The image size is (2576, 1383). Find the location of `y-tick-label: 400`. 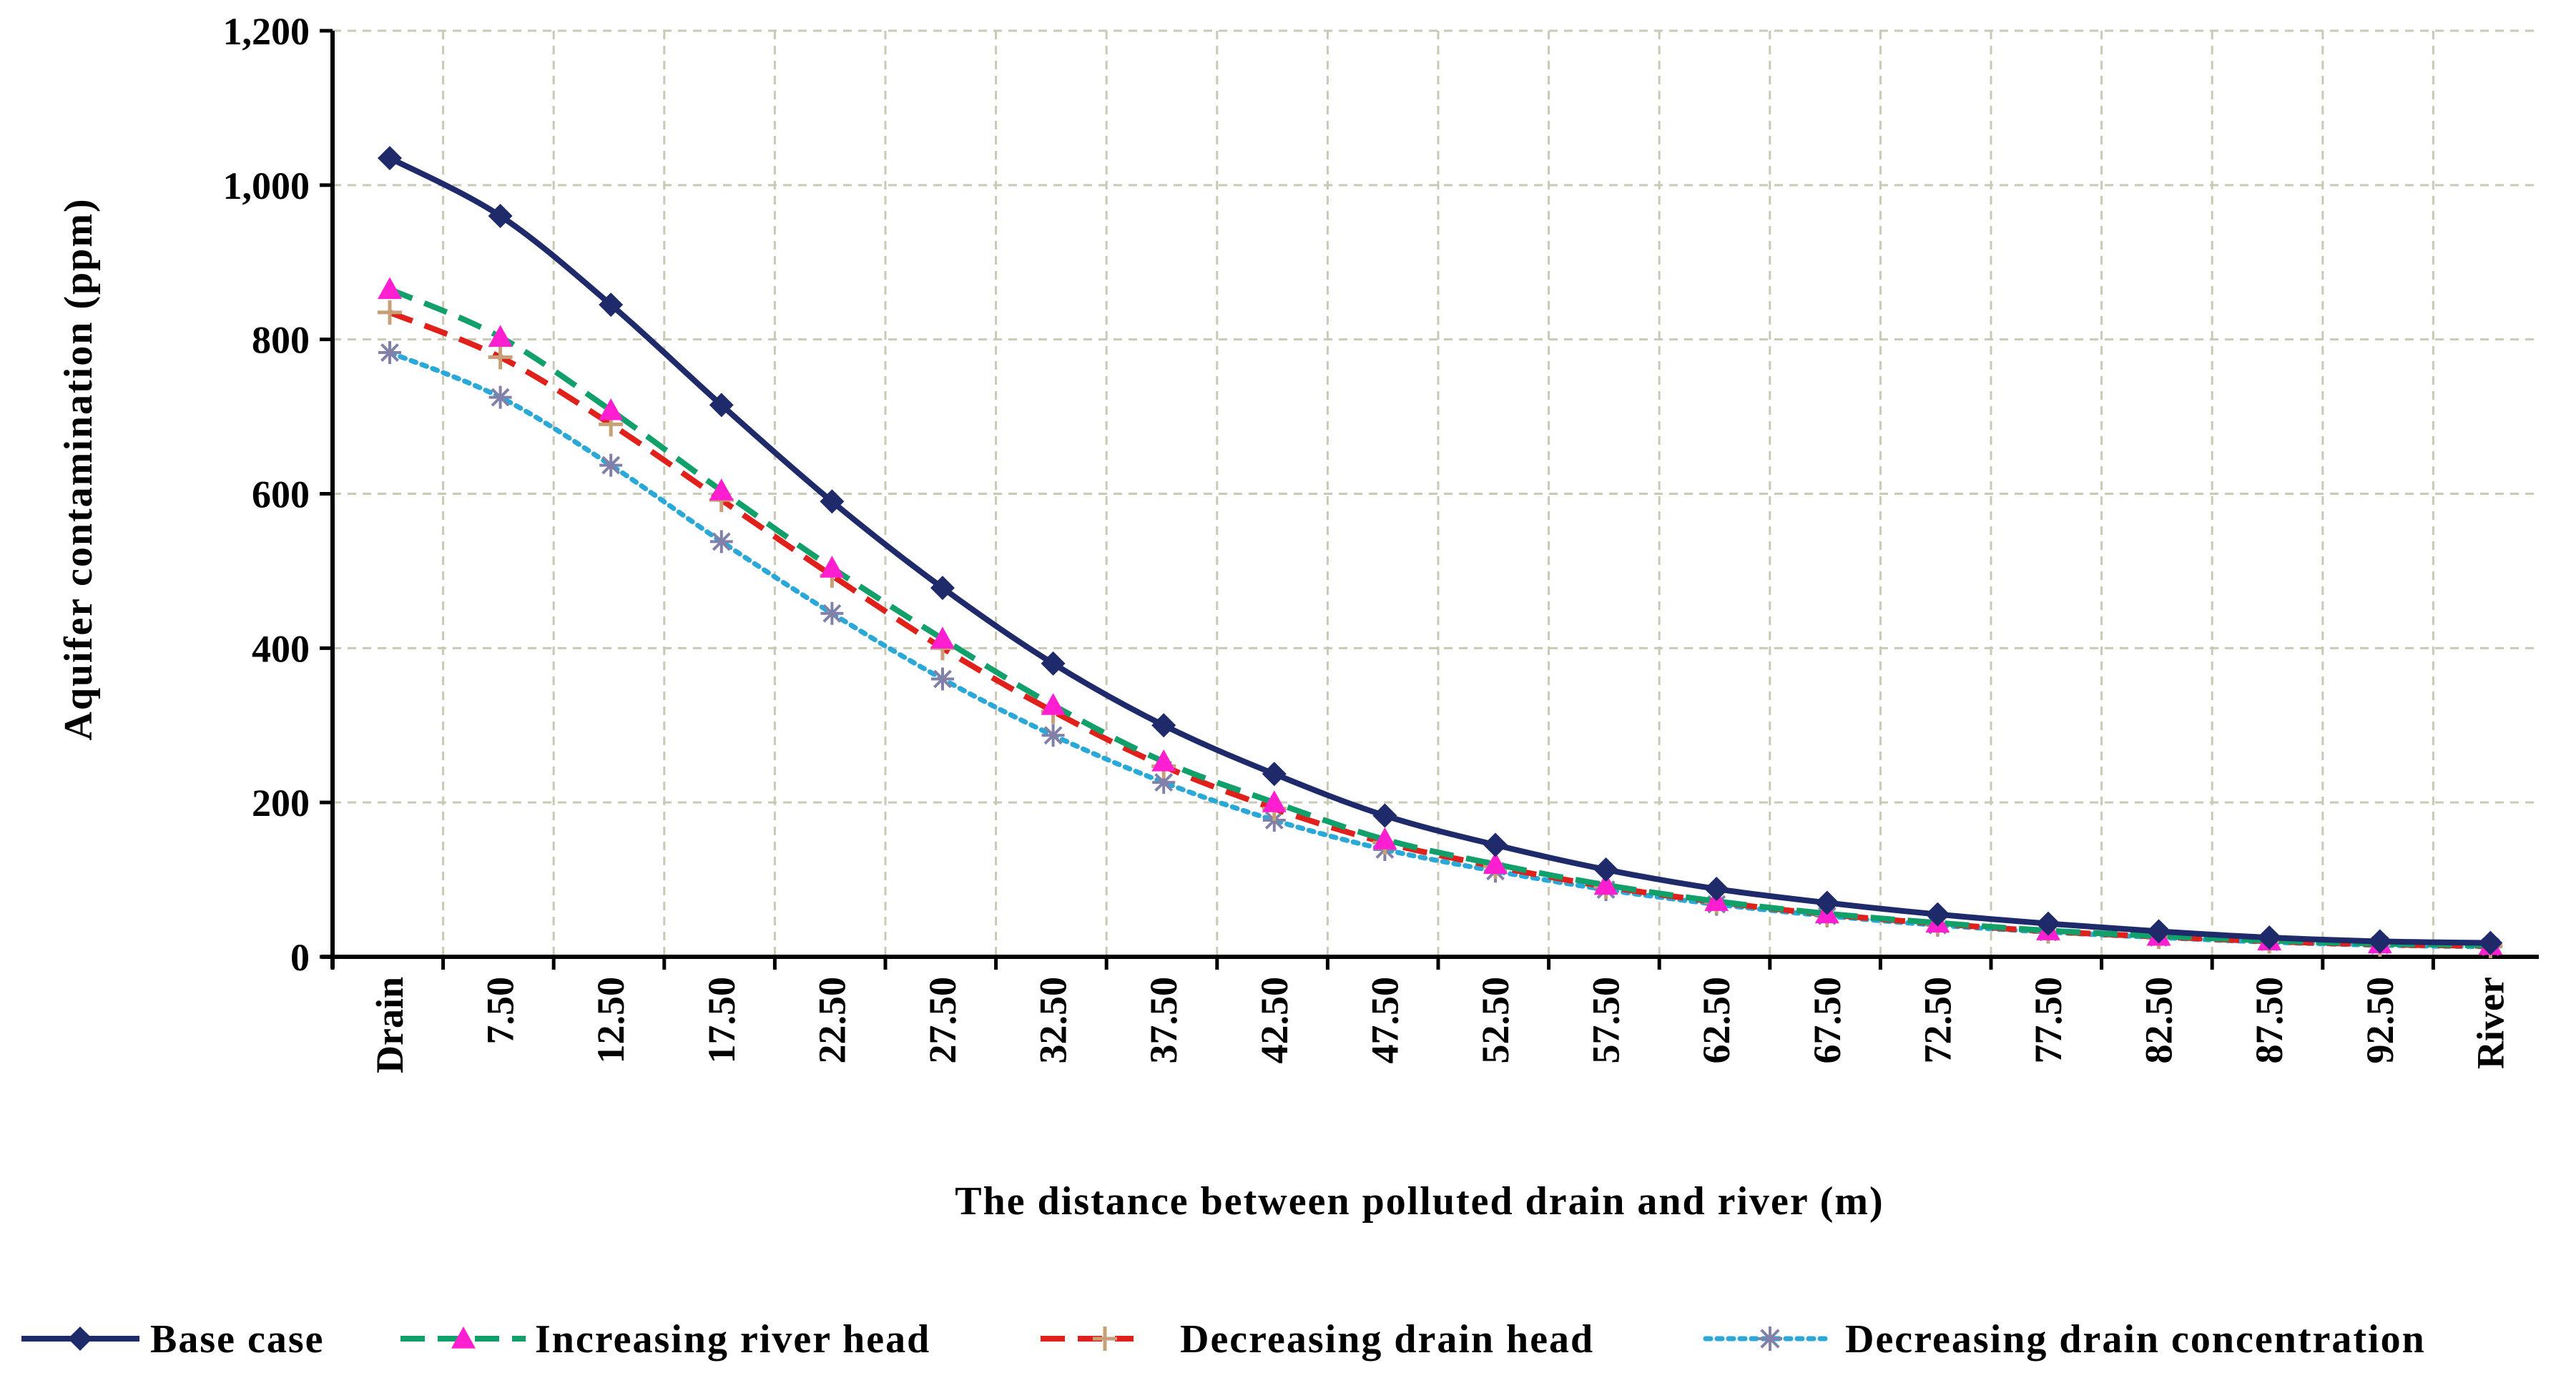

y-tick-label: 400 is located at coordinates (281, 648).